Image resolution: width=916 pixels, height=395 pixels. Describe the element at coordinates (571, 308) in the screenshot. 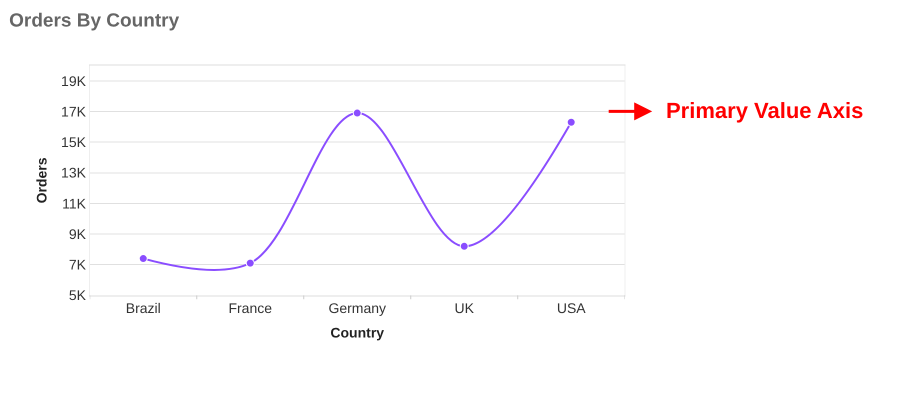

I see `x-tick-label: USA` at that location.